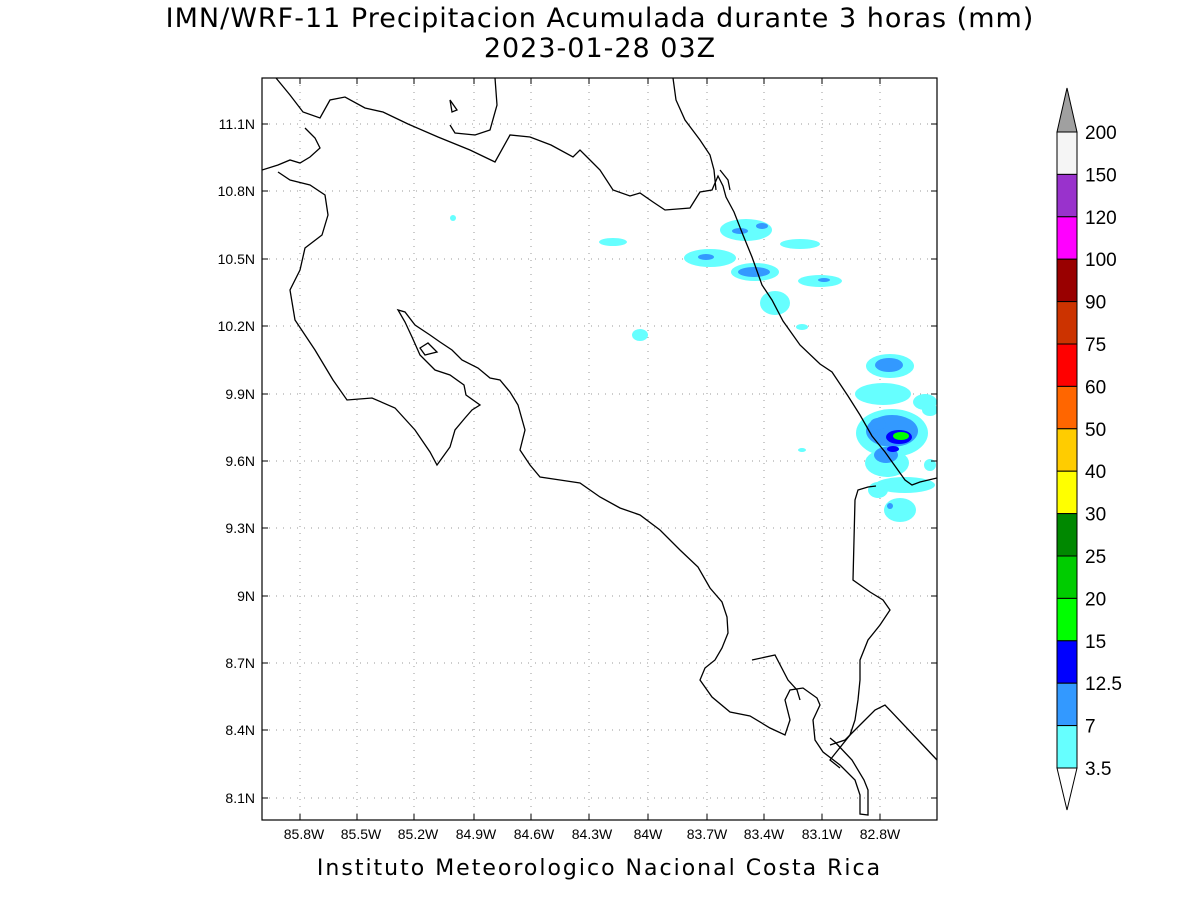  What do you see at coordinates (860, 627) in the screenshot?
I see `panama-border` at bounding box center [860, 627].